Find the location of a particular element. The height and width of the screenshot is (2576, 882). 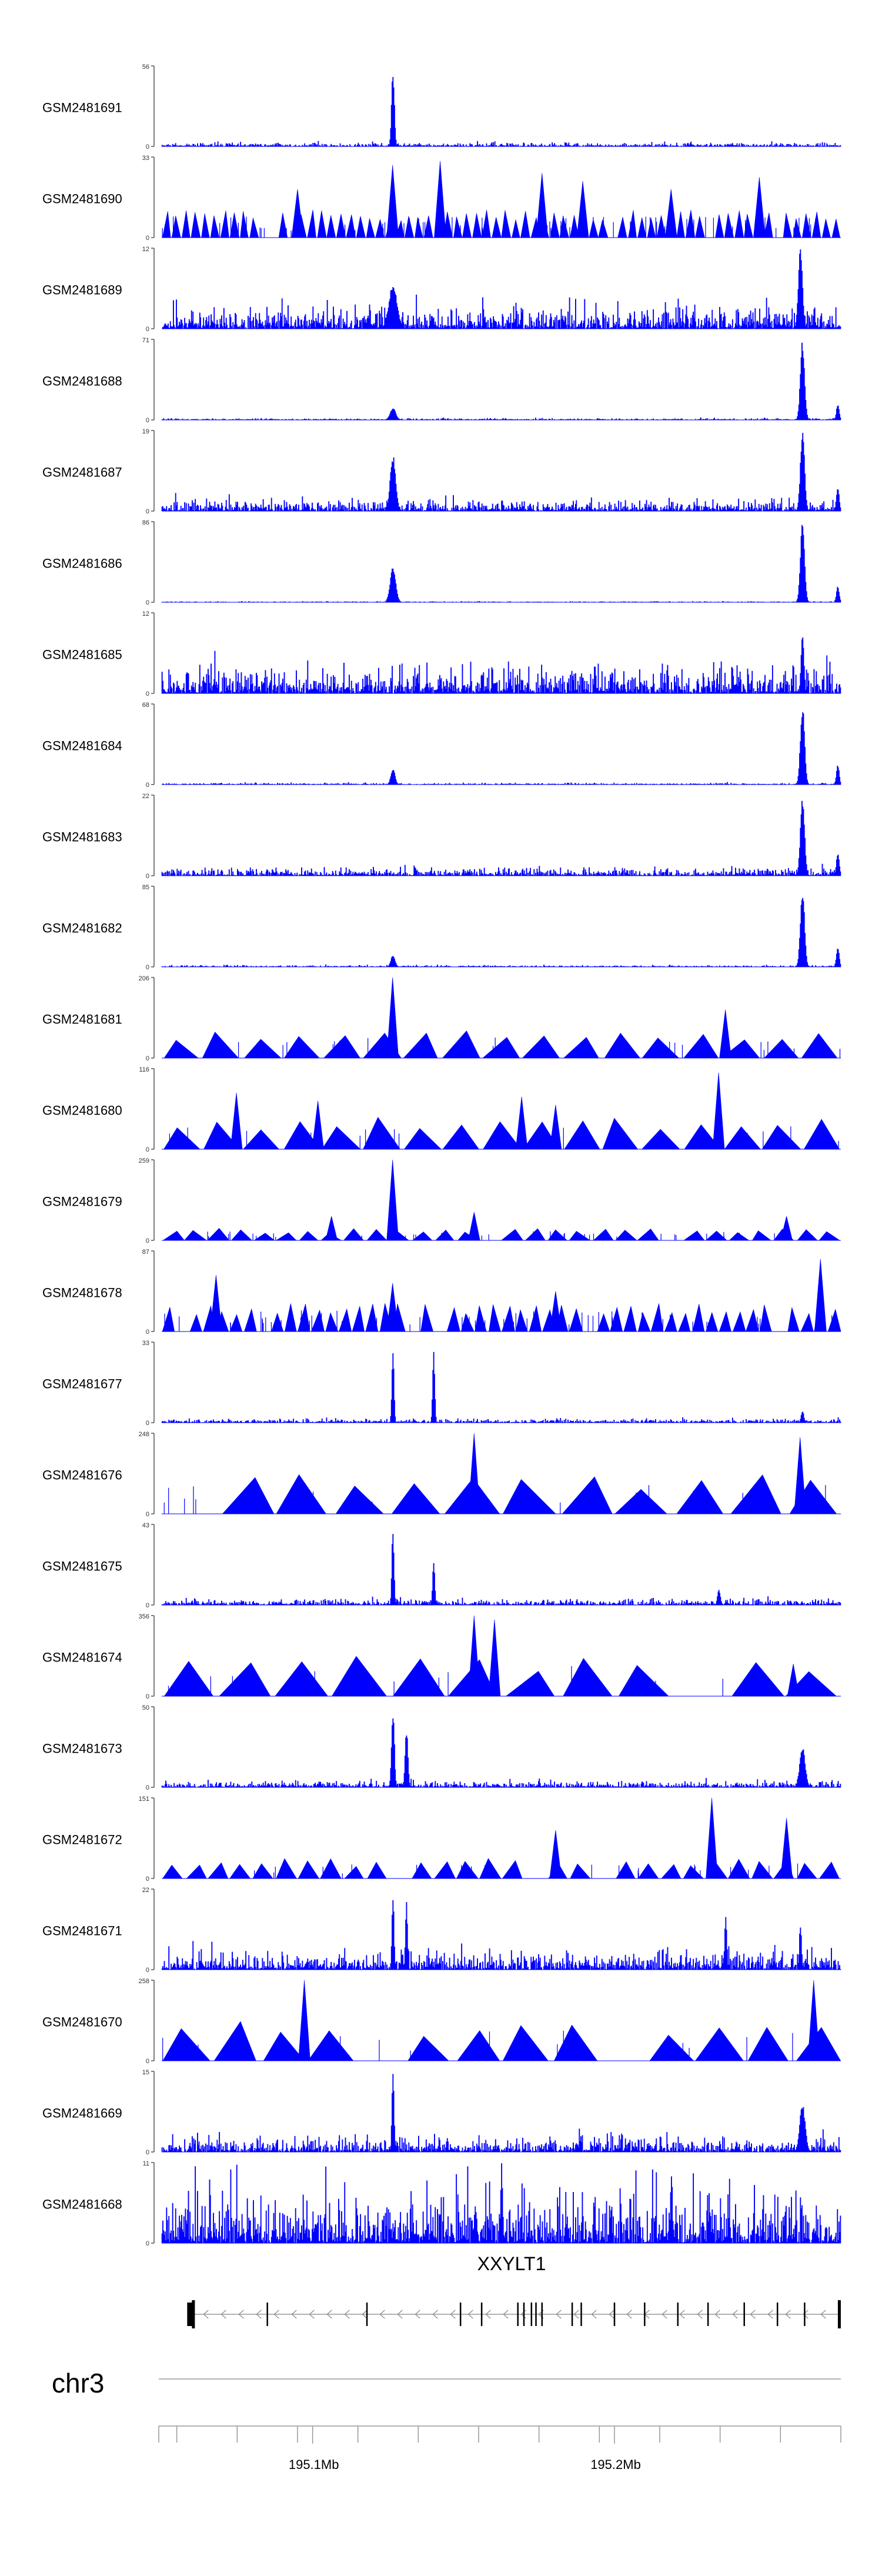

track-label: GSM2481678 is located at coordinates (82, 1293).